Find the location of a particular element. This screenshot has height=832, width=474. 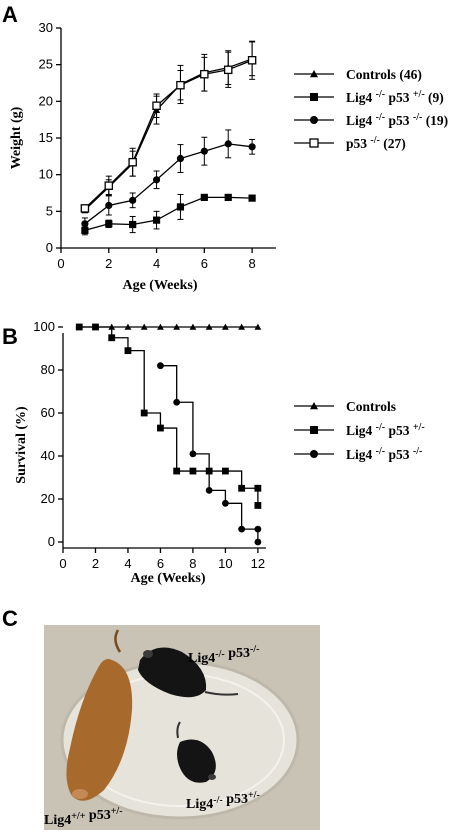

series-open-square is located at coordinates (168, 126).